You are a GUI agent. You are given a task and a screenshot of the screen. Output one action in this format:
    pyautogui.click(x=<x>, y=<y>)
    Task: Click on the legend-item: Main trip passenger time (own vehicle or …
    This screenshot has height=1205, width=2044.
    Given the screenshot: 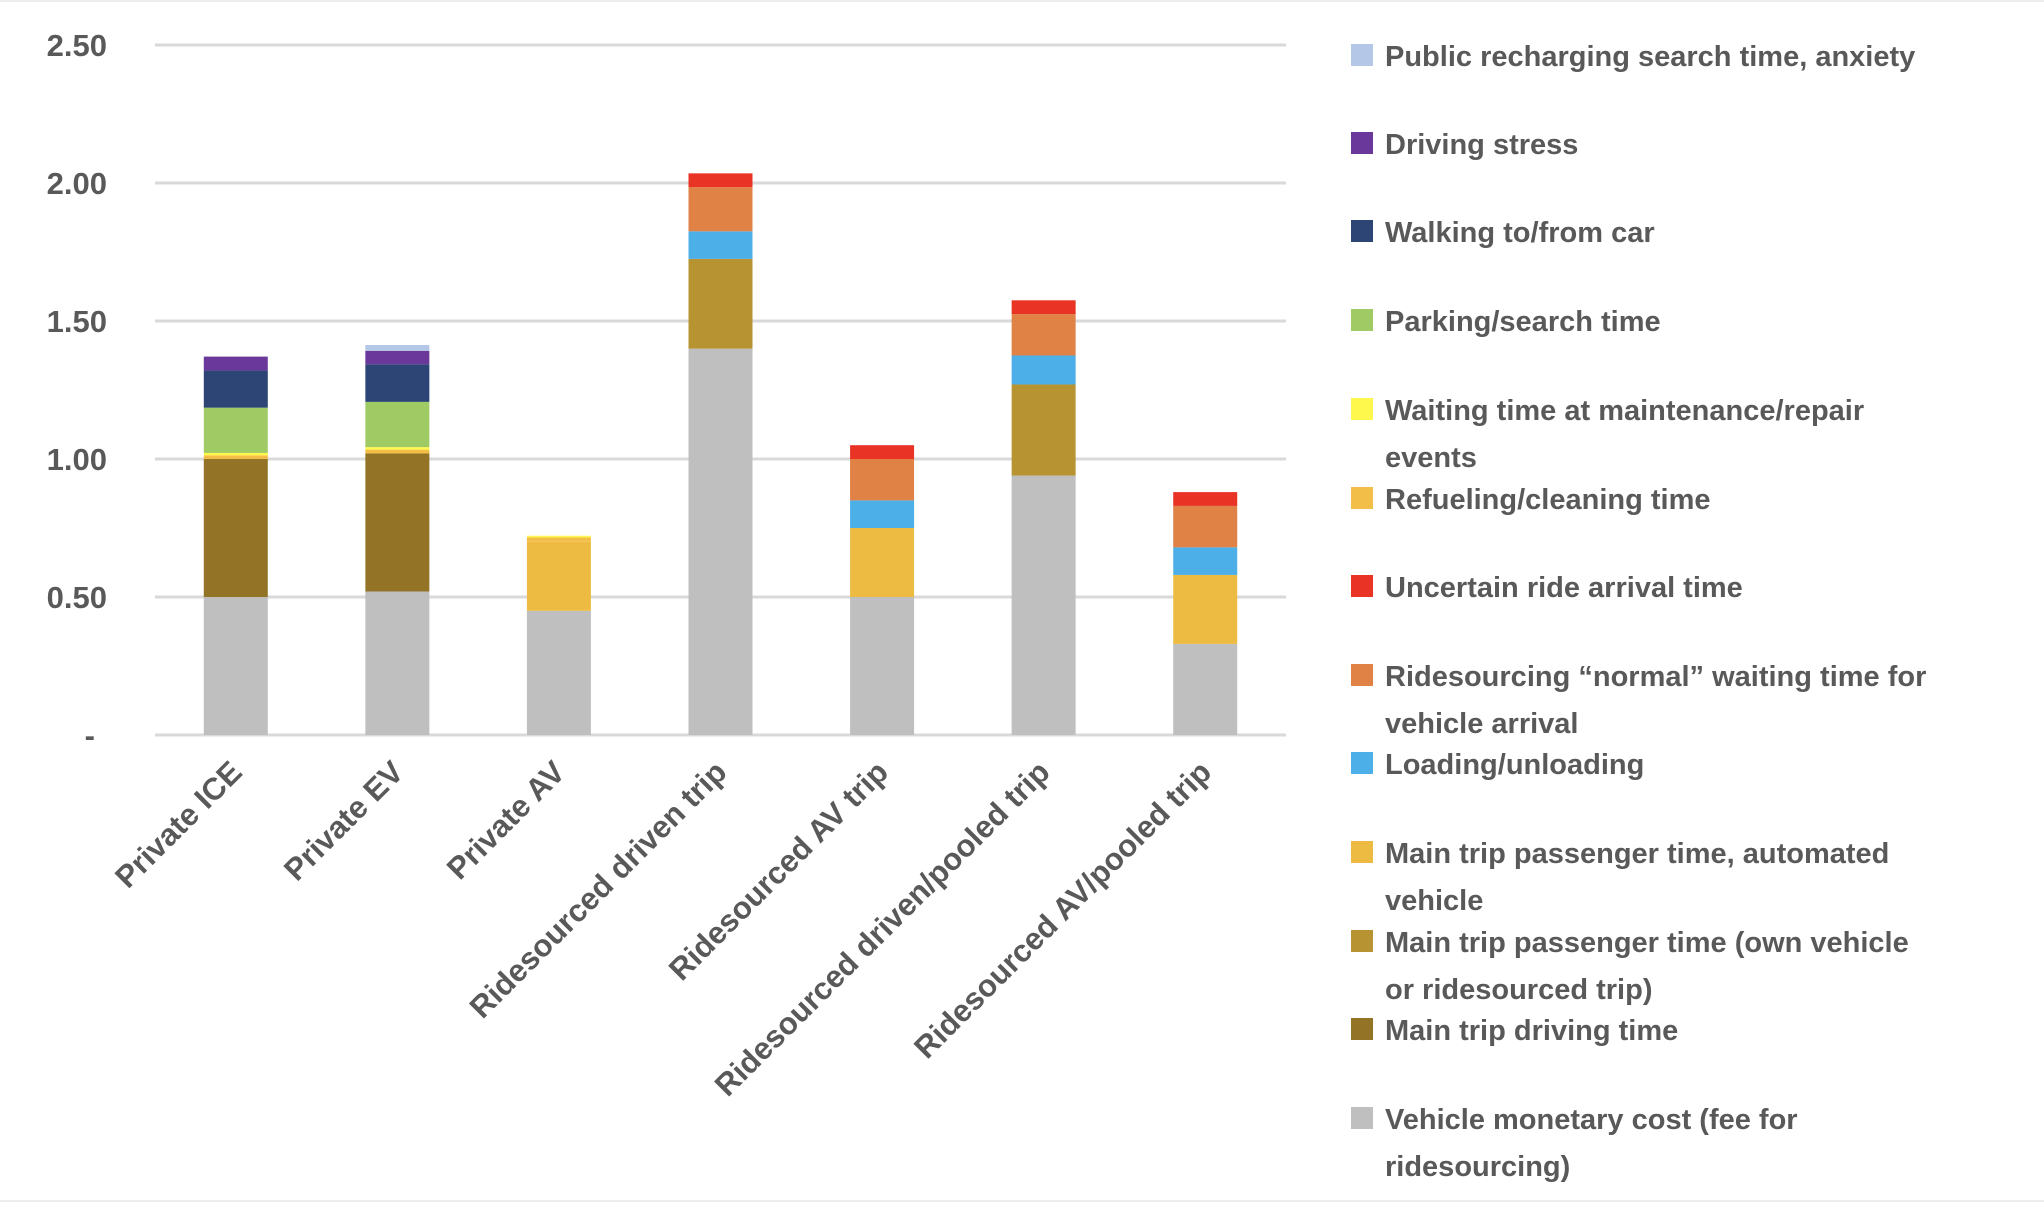 What is the action you would take?
    pyautogui.click(x=1630, y=966)
    